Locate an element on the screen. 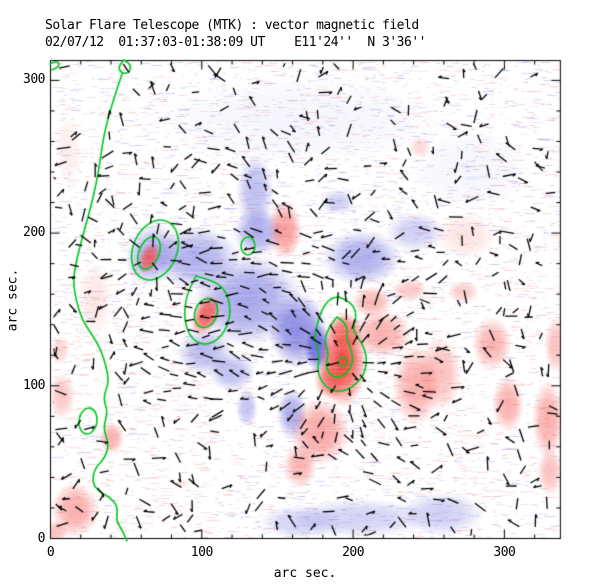  x-tick-label: 200 is located at coordinates (353, 552).